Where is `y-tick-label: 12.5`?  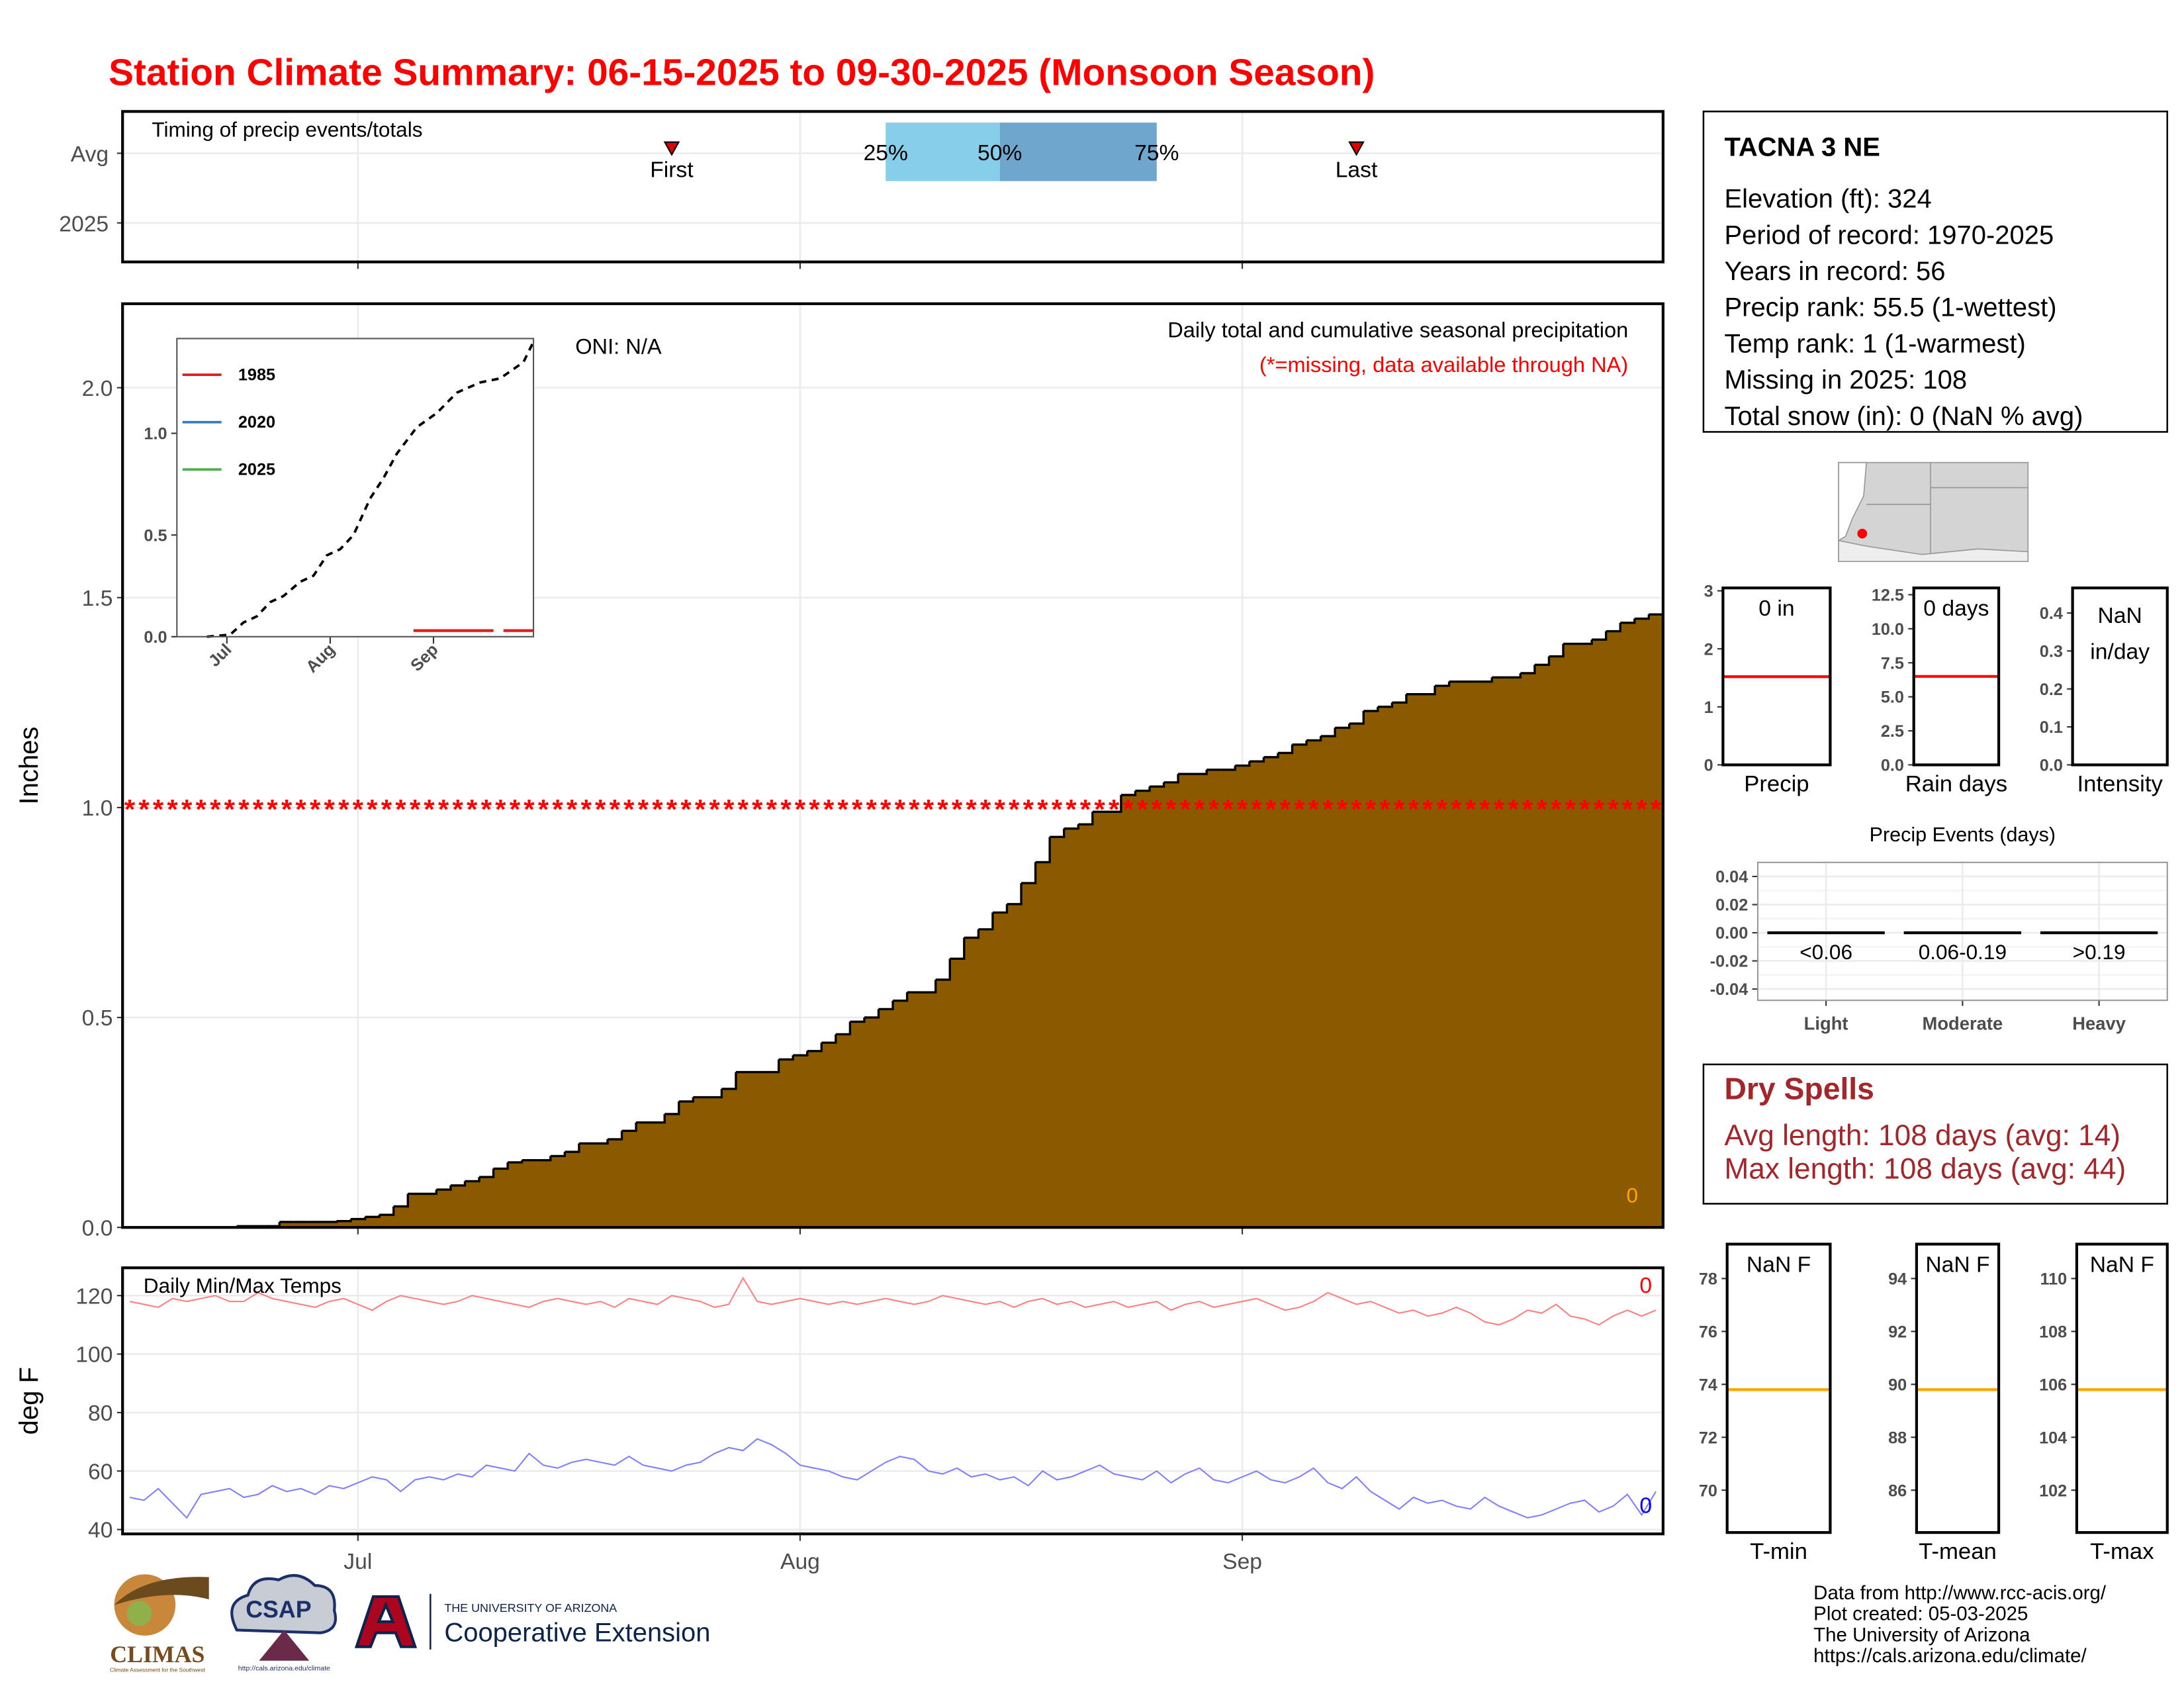
y-tick-label: 12.5 is located at coordinates (1888, 595).